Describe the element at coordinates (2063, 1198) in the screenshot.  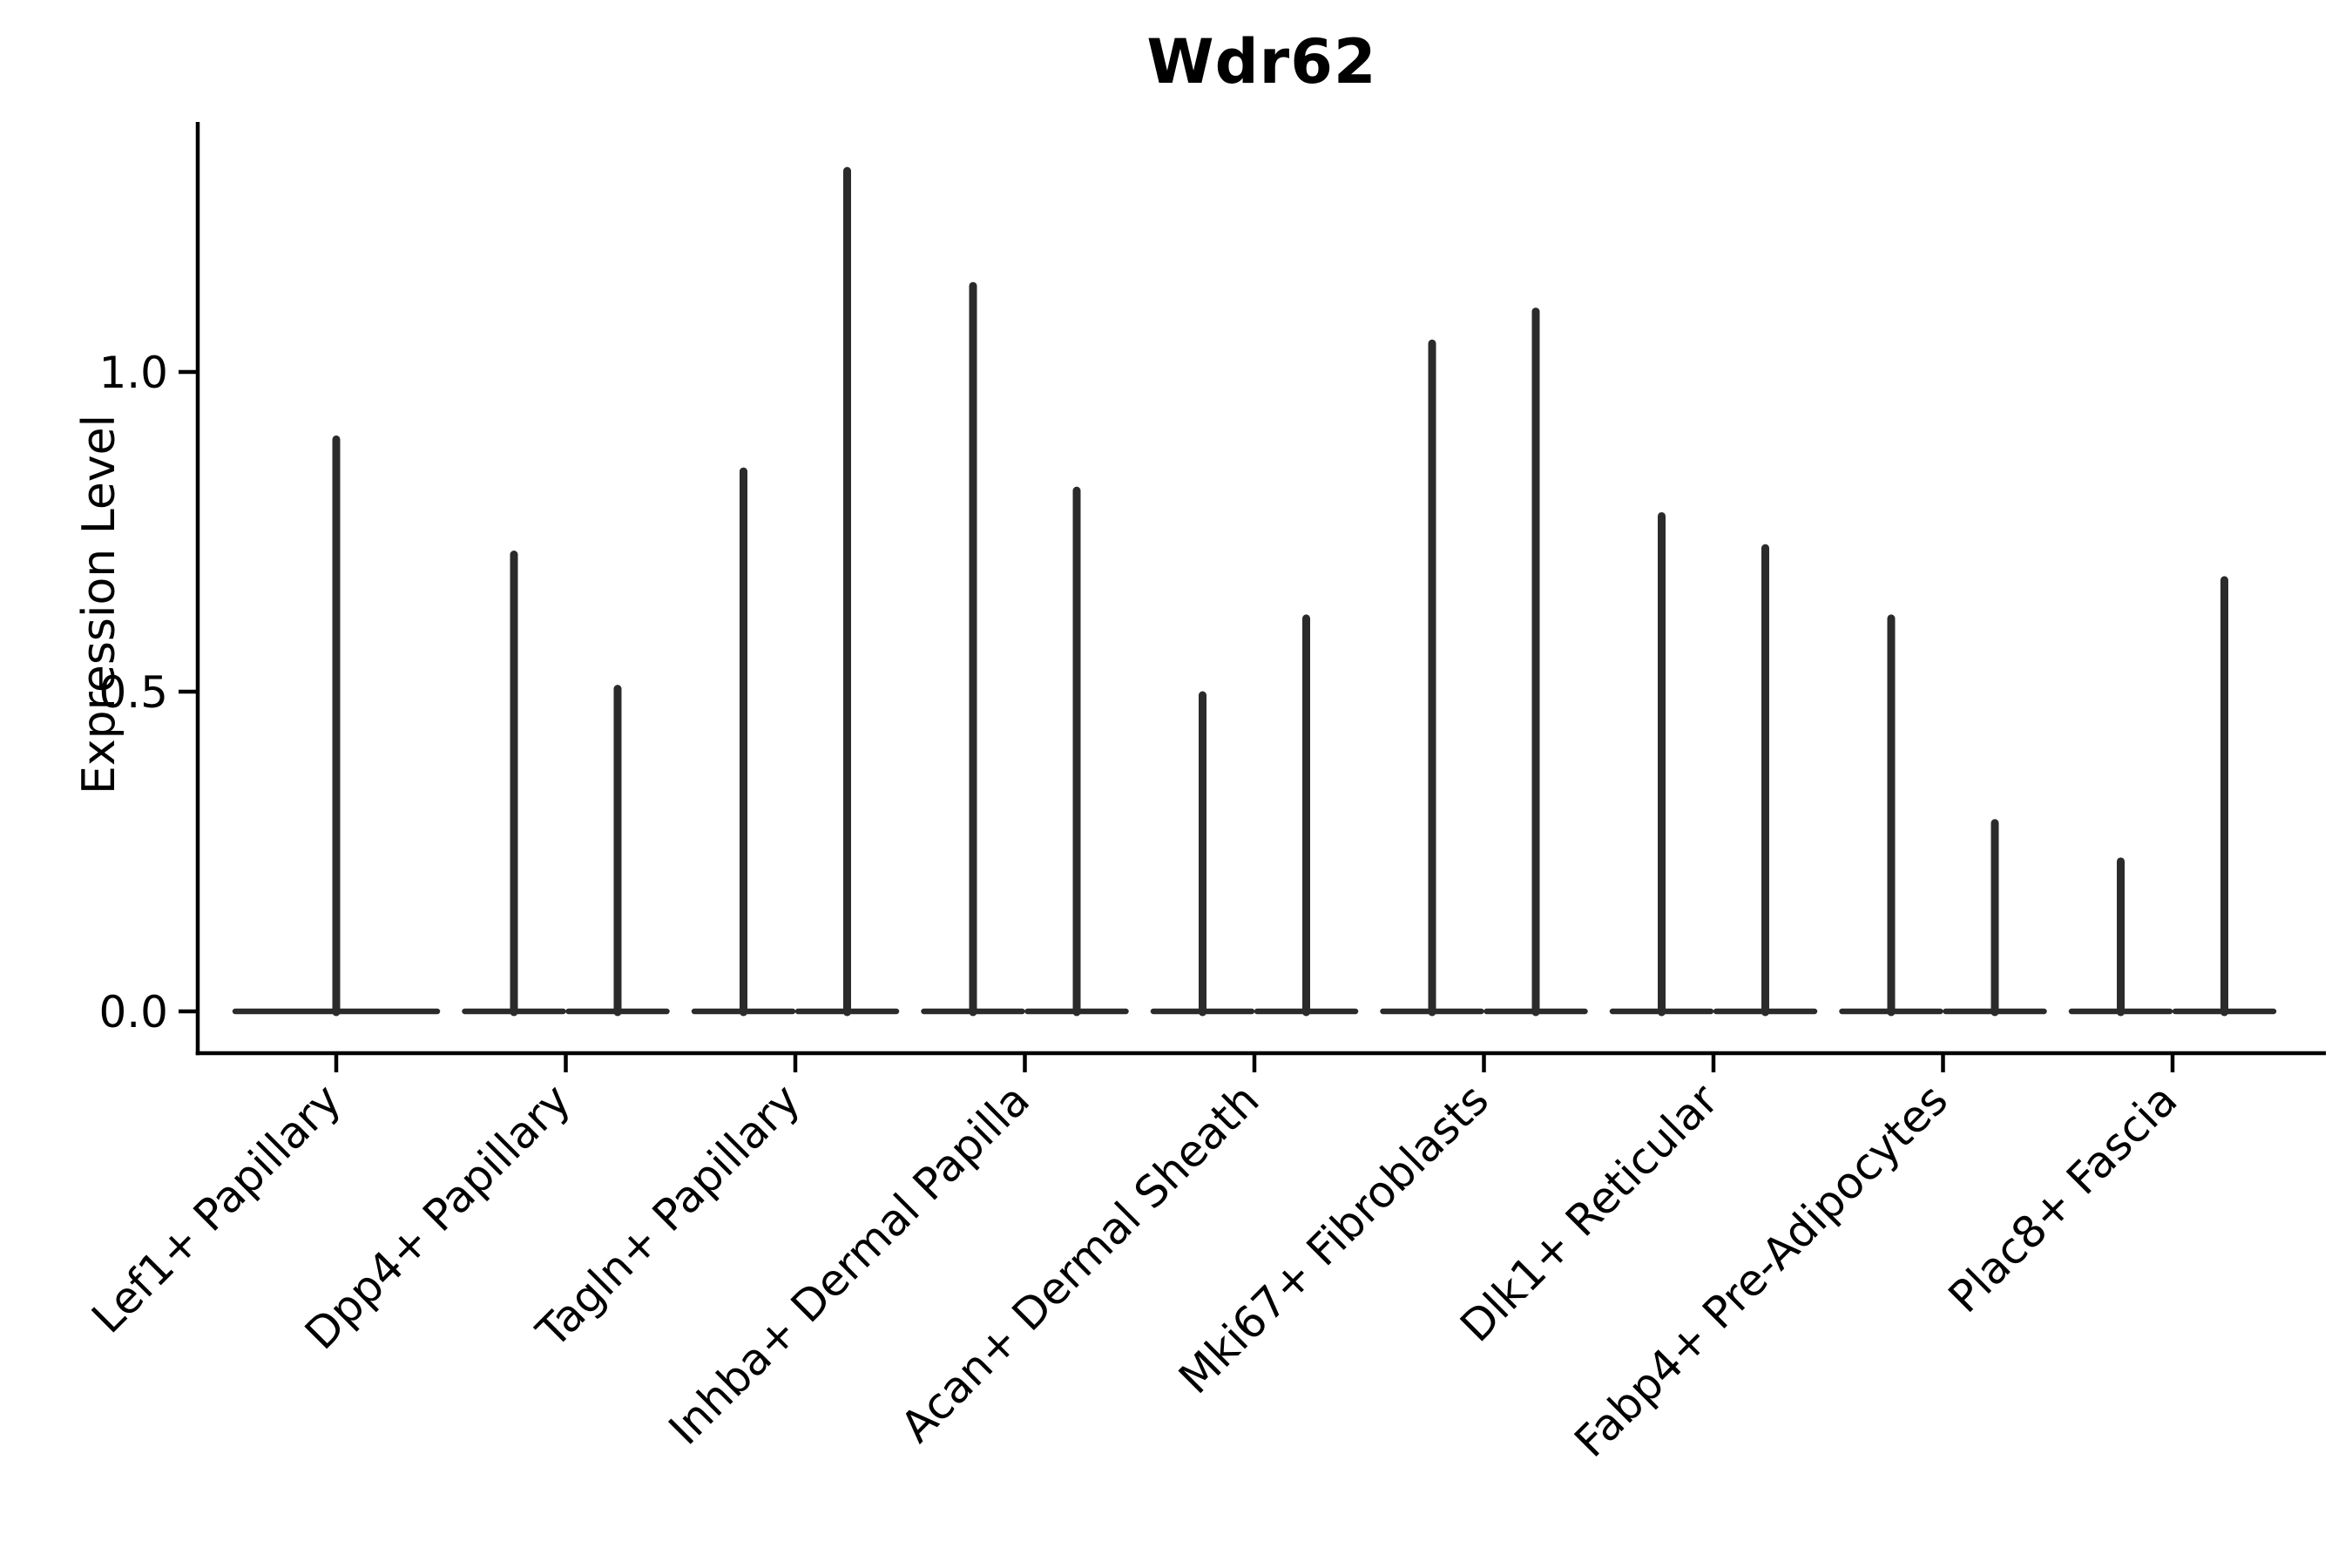
I see `x-tick-label: Plac8+ Fascia` at that location.